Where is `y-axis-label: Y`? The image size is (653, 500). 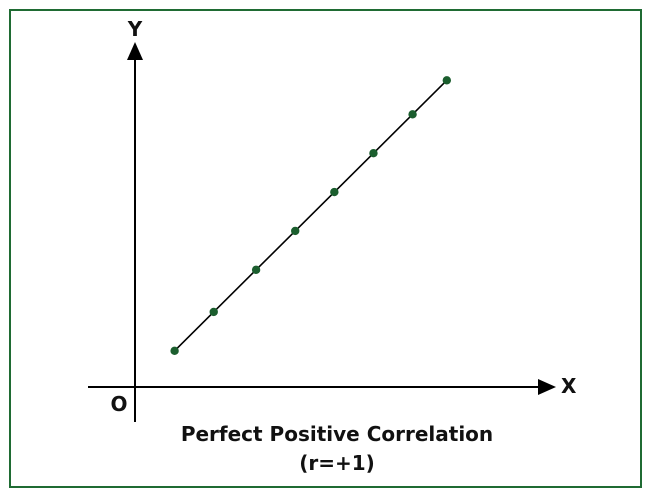 y-axis-label: Y is located at coordinates (135, 29).